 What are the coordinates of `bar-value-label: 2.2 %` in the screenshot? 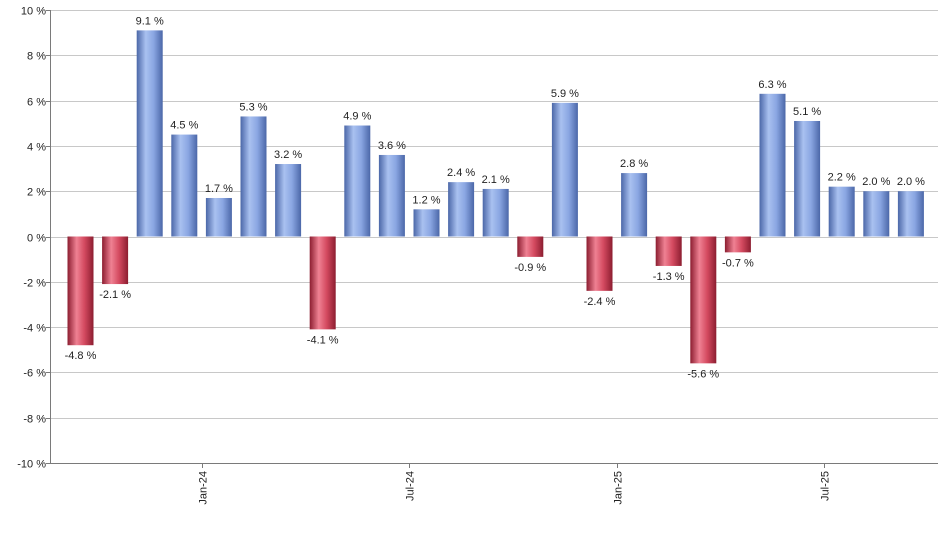 It's located at (842, 178).